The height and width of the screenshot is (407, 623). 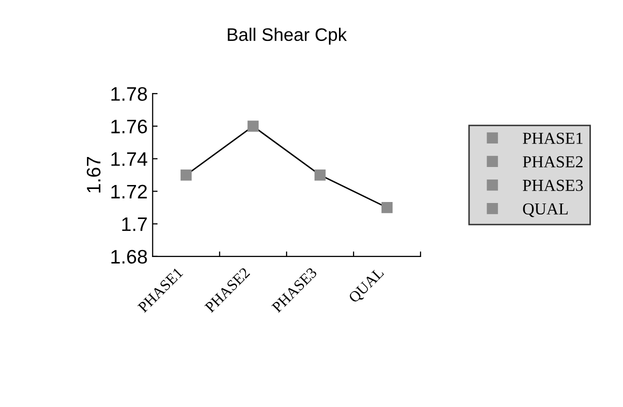 I want to click on y-tick-label: 1.68, so click(x=129, y=257).